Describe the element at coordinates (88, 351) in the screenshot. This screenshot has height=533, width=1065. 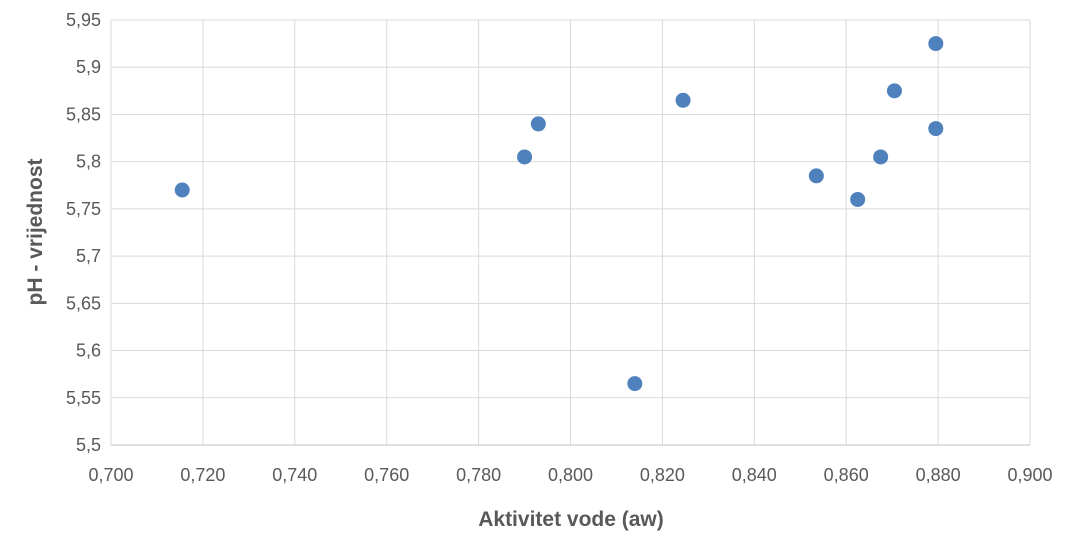
I see `y-tick-label: 5,6` at that location.